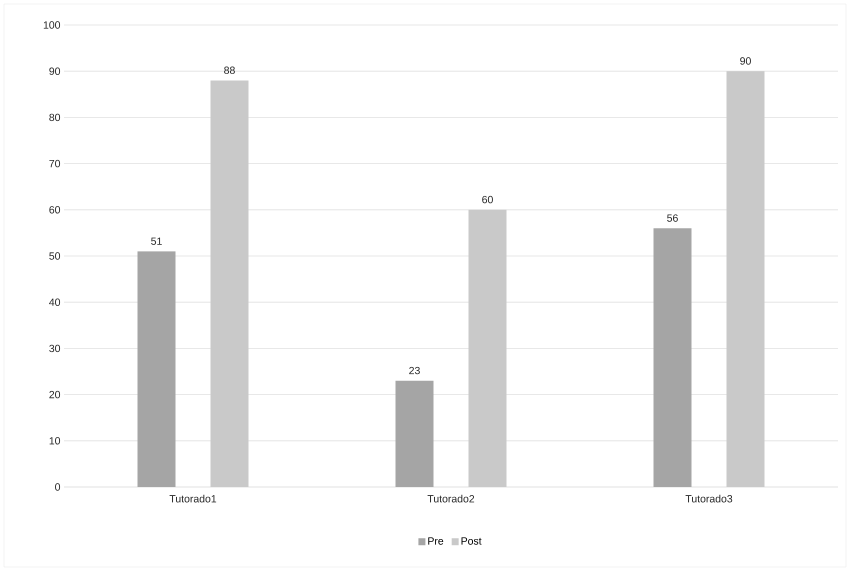 Image resolution: width=850 pixels, height=571 pixels. I want to click on y-tick-label: 90, so click(54, 71).